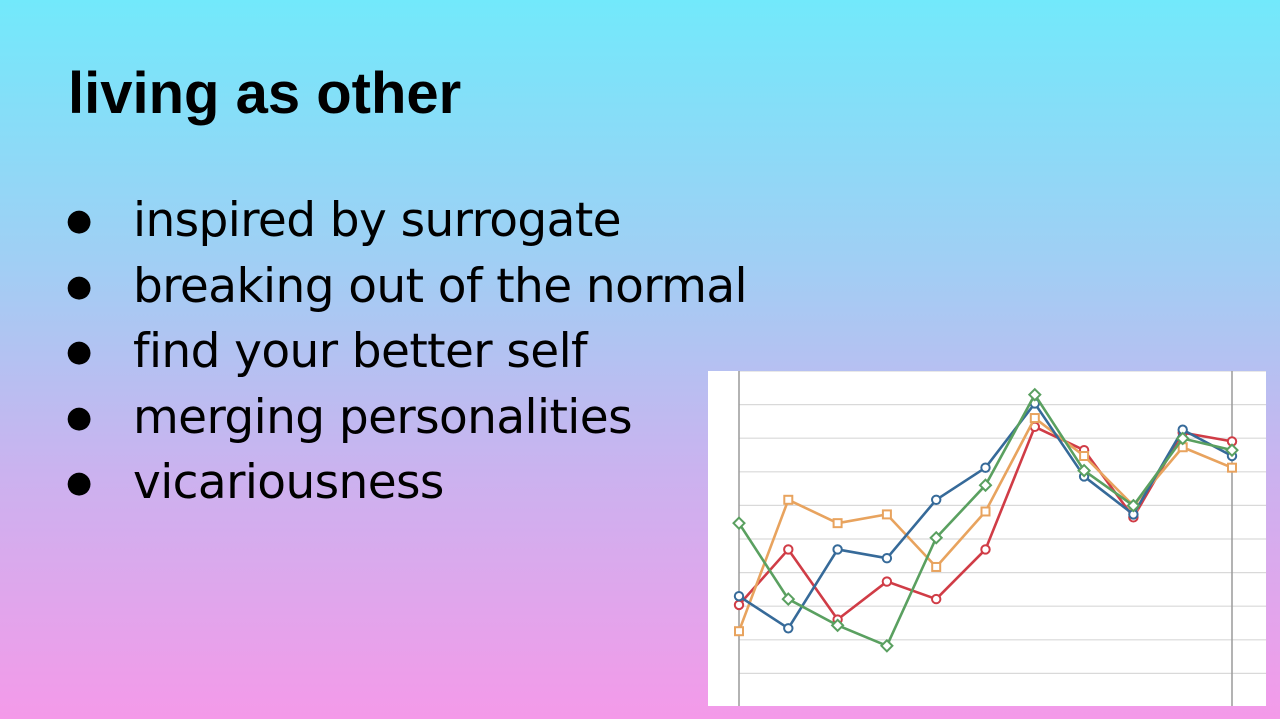 The height and width of the screenshot is (719, 1280). I want to click on slide-title: living as other, so click(265, 93).